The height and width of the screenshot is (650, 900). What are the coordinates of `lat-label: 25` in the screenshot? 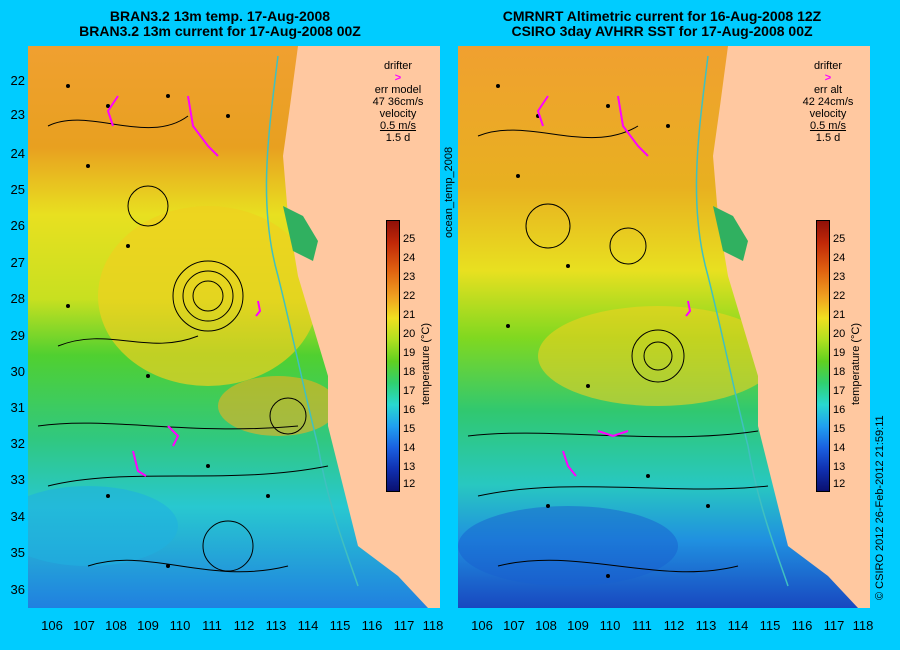 It's located at (17, 189).